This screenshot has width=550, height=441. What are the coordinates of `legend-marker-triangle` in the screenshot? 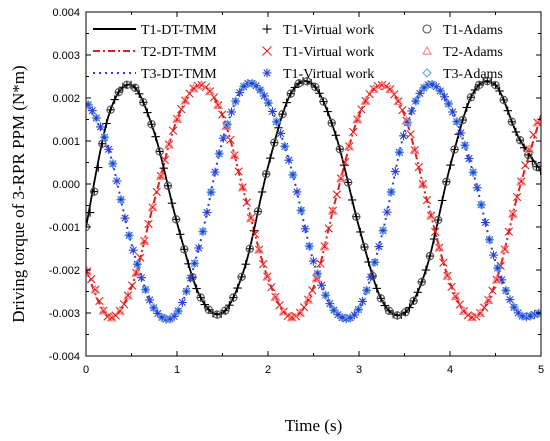 It's located at (427, 50).